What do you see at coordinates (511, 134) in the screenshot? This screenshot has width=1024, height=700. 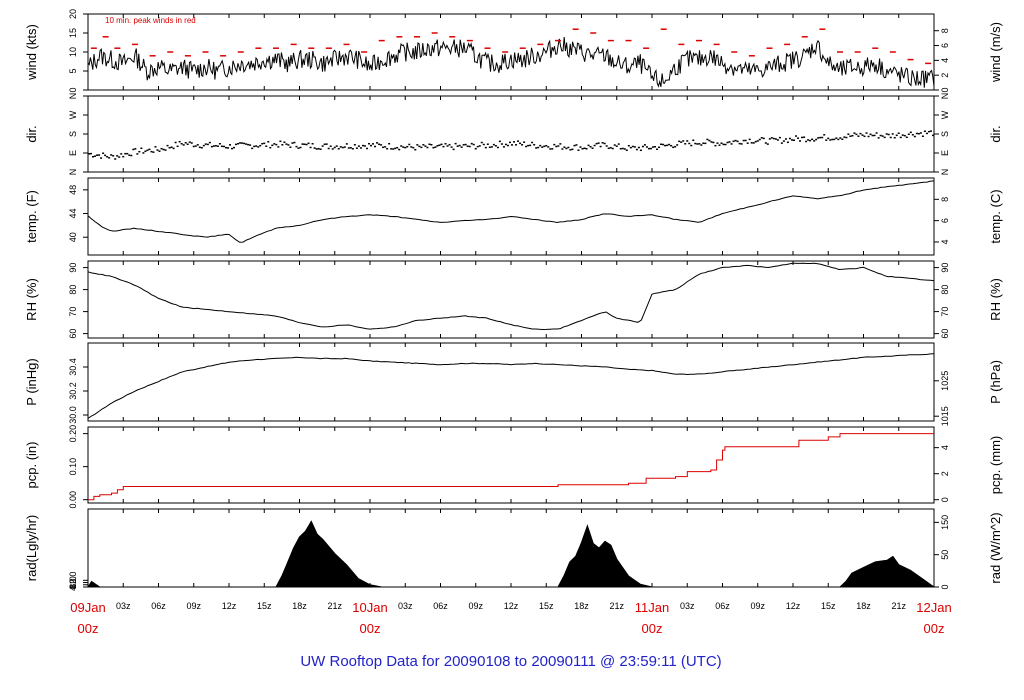 I see `panel-frame` at bounding box center [511, 134].